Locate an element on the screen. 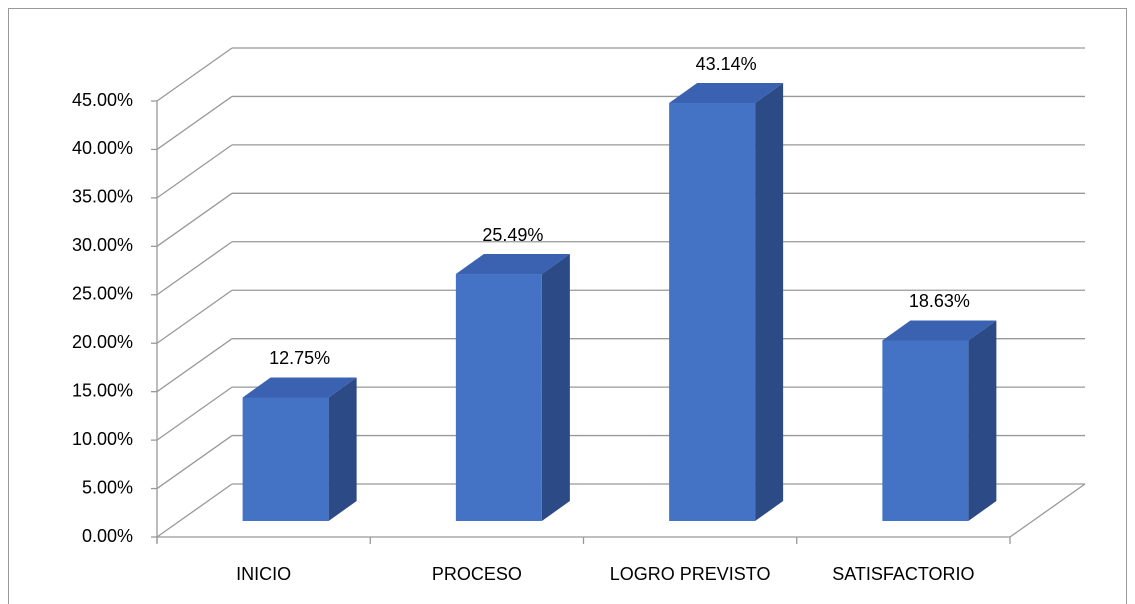 This screenshot has width=1135, height=604. y-tick-label: 25.00% is located at coordinates (102, 294).